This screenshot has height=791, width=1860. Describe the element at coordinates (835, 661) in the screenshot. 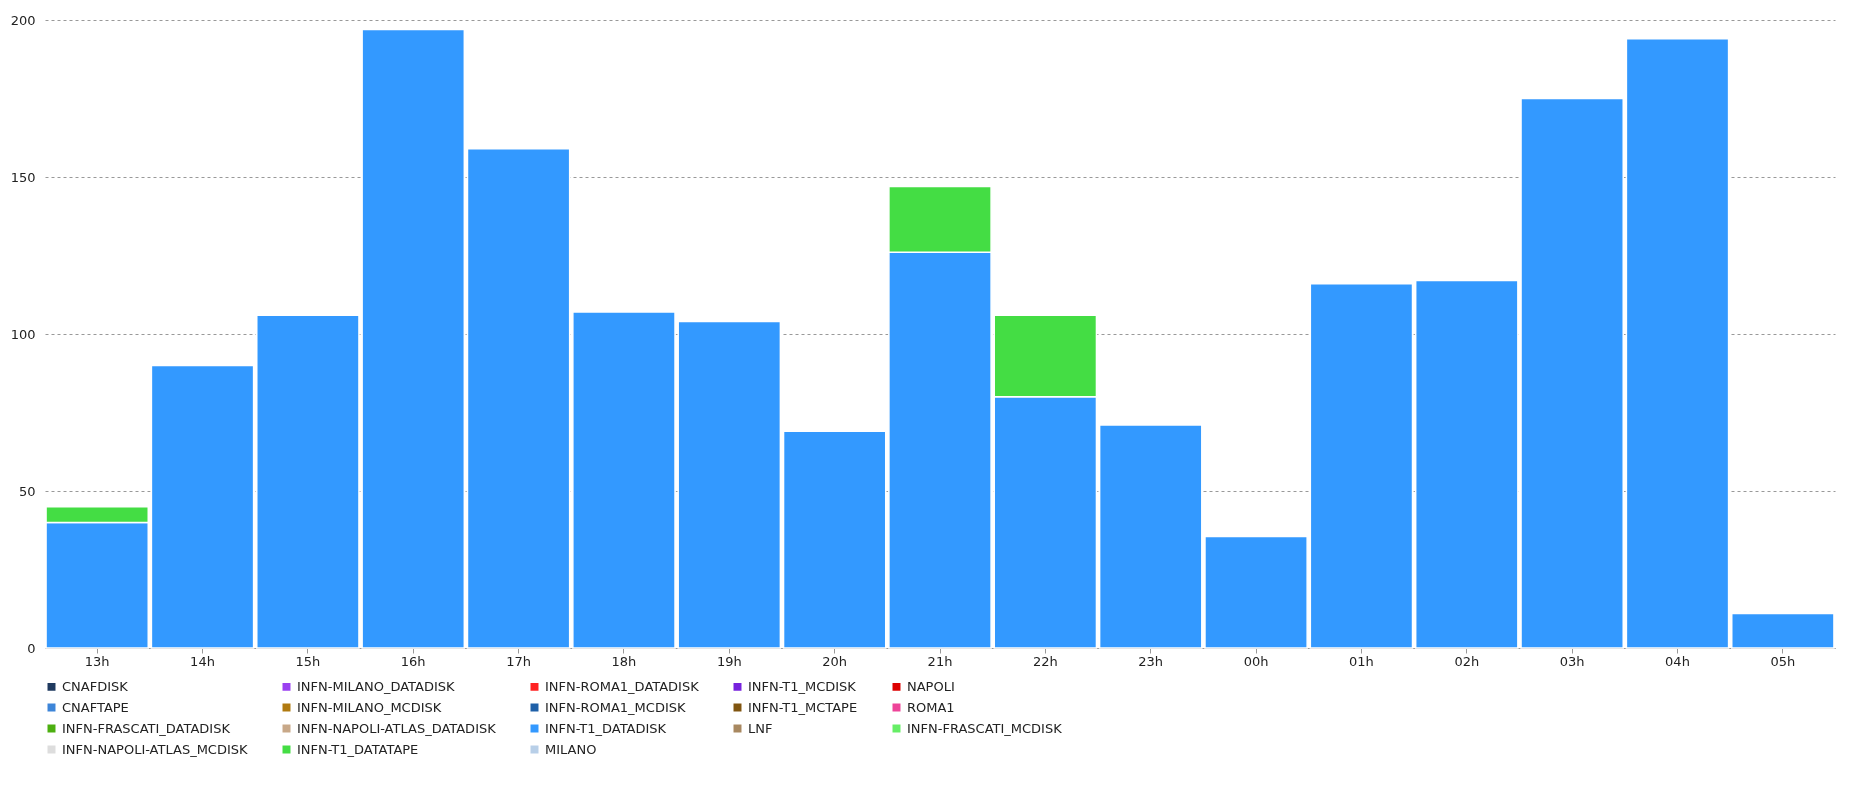

I see `x-tick-label: 20h` at that location.